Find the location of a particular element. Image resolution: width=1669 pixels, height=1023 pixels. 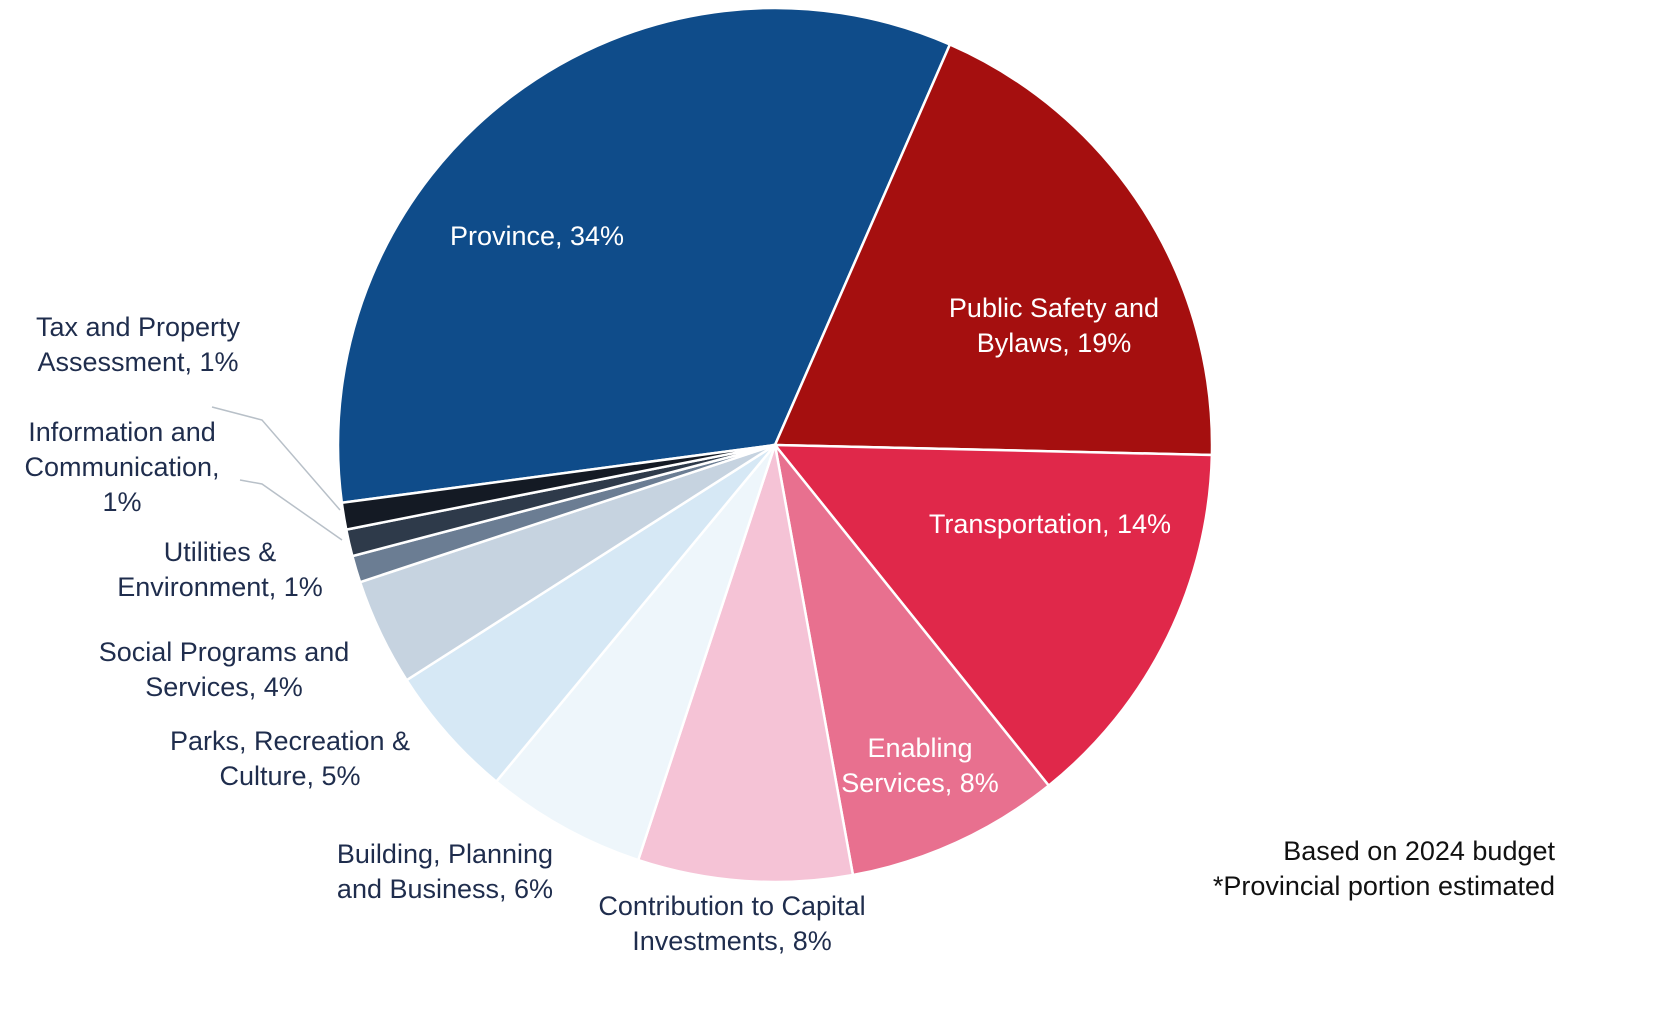

data-label: Enabling is located at coordinates (919, 748).